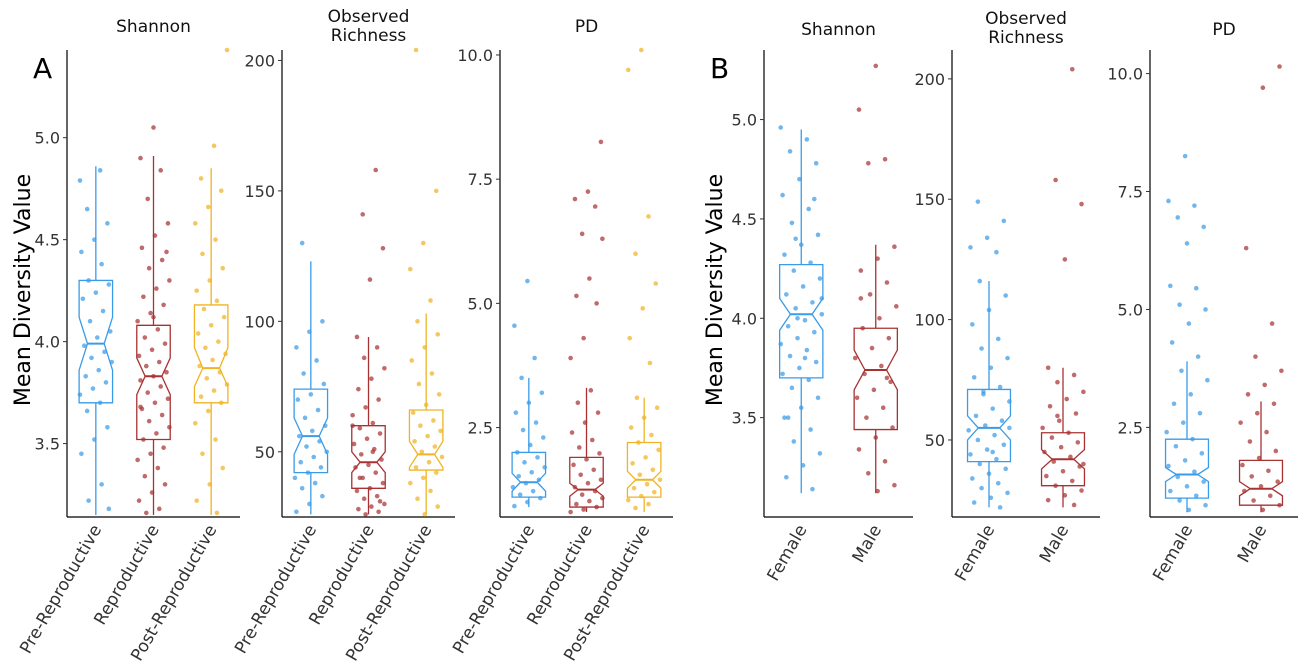 The height and width of the screenshot is (662, 1298). I want to click on panel-a-shannon-y-tick-label: 4.5, so click(47, 240).